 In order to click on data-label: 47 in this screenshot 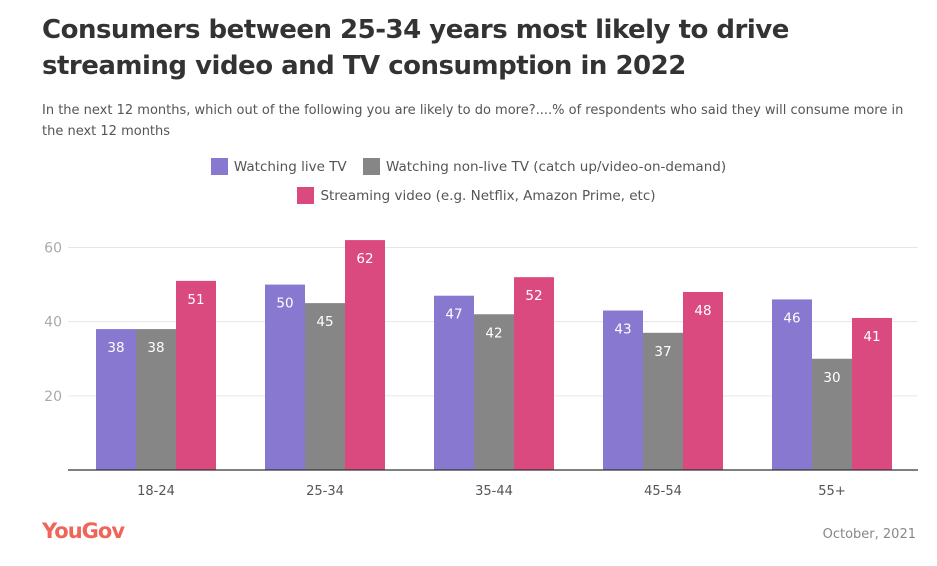, I will do `click(453, 315)`.